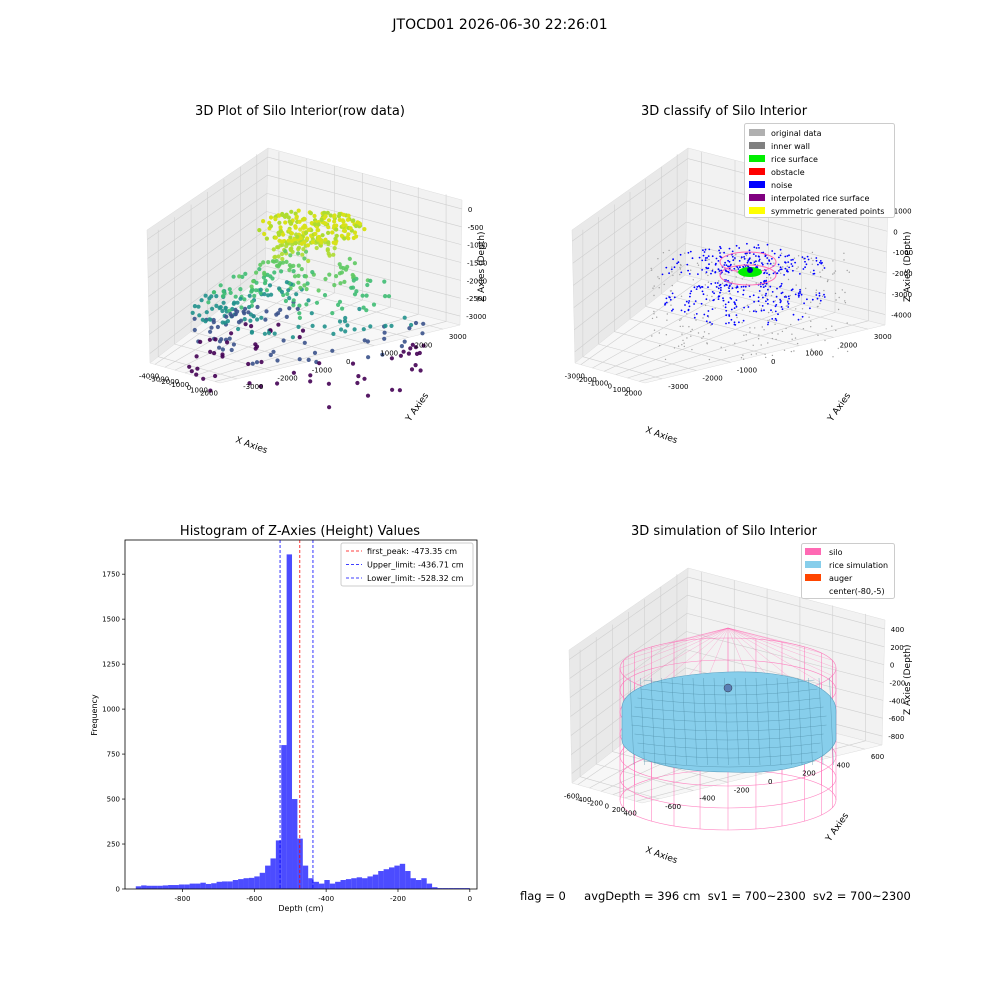 This screenshot has width=1000, height=1000. I want to click on panel1-grid-y, so click(274, 336).